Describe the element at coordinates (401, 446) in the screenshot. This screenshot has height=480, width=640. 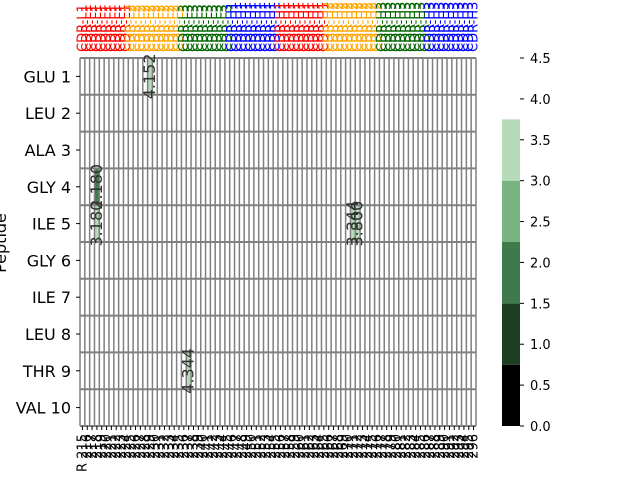
I see `column-label: 281` at that location.